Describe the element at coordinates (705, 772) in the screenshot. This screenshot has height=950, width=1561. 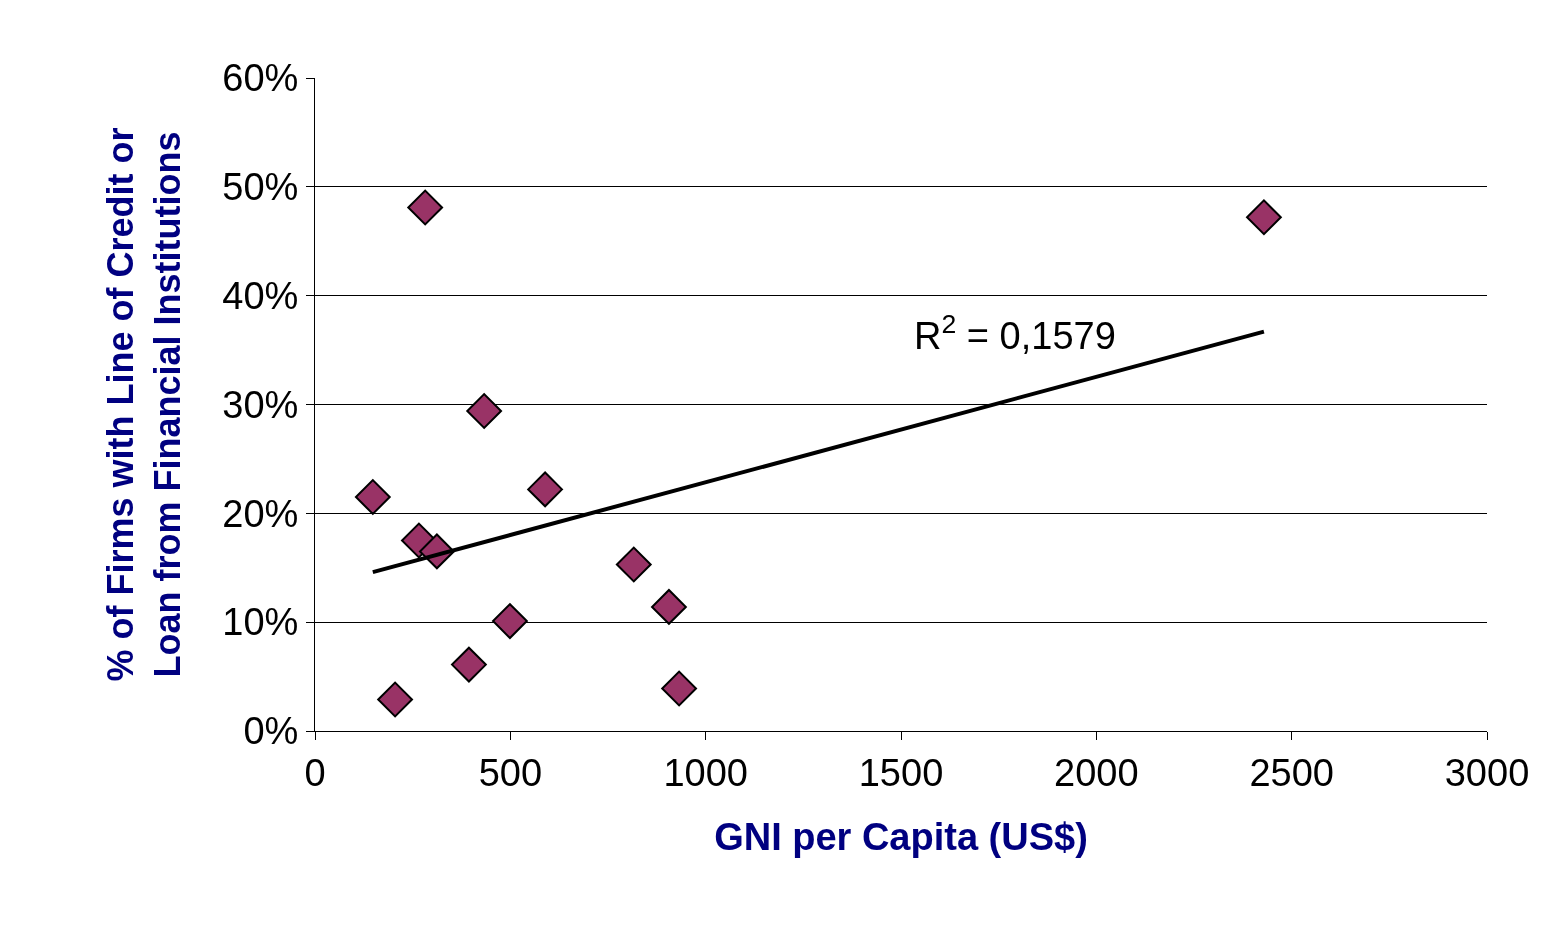
I see `x-tick-label: 1000` at that location.